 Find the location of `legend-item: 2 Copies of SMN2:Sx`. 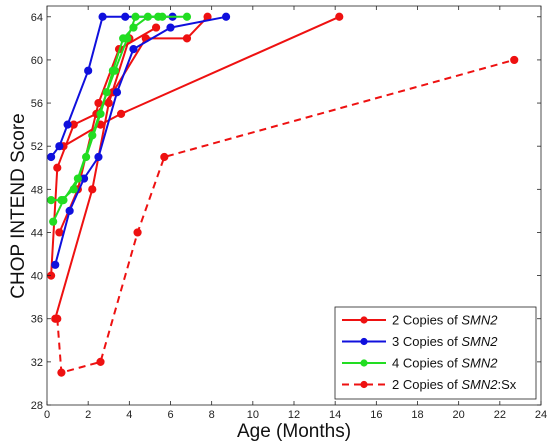

legend-item: 2 Copies of SMN2:Sx is located at coordinates (429, 384).